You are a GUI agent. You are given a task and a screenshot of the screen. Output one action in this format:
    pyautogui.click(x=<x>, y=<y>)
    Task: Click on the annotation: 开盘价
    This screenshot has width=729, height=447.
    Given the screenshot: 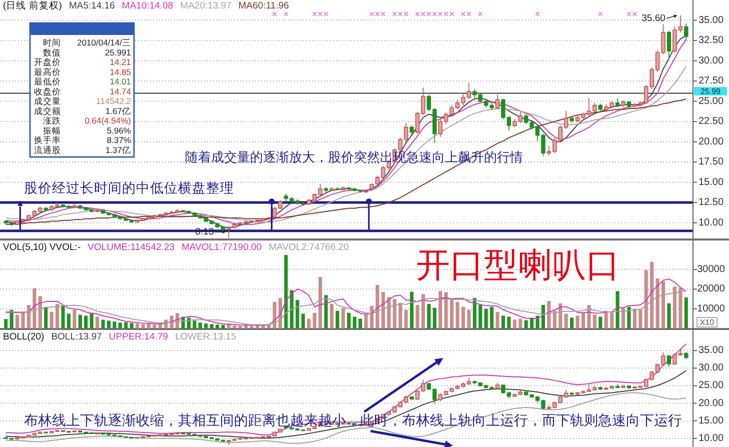 What is the action you would take?
    pyautogui.click(x=47, y=62)
    